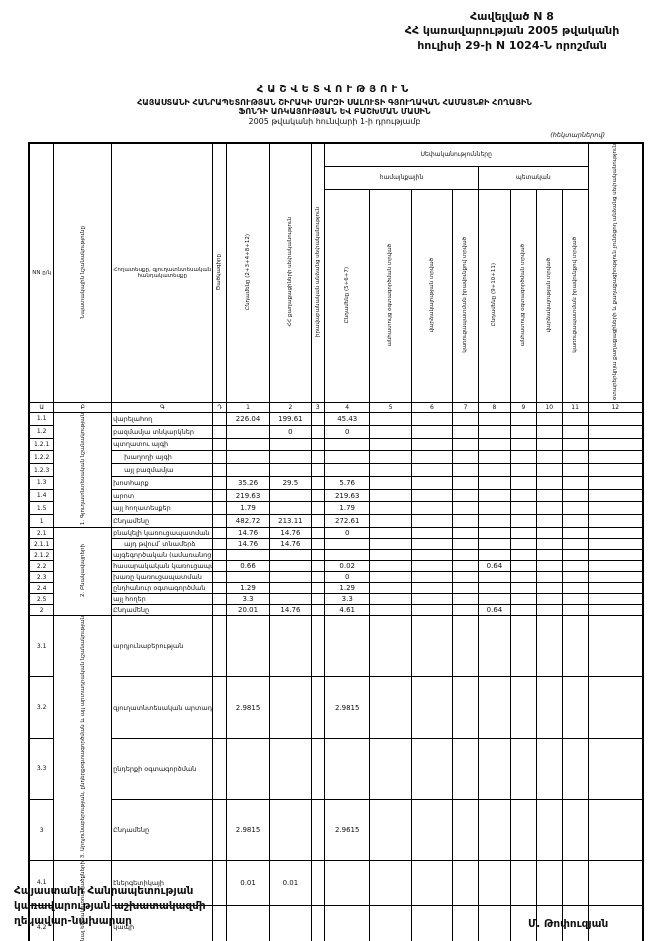 The image size is (669, 941). I want to click on value-cell-c1: 219.63, so click(248, 495).